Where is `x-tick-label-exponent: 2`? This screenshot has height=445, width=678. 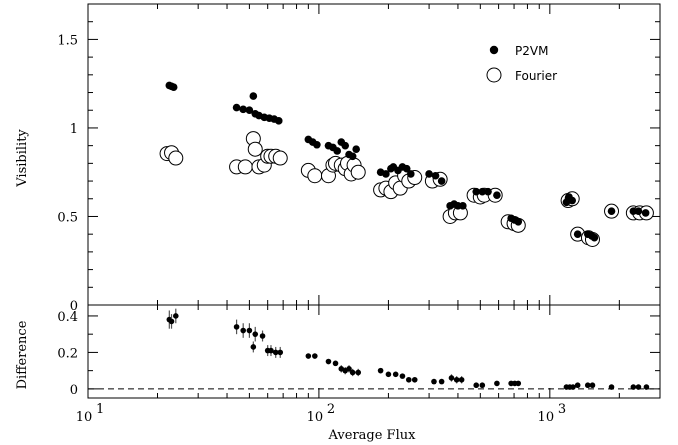
x-tick-label-exponent: 2 is located at coordinates (331, 409).